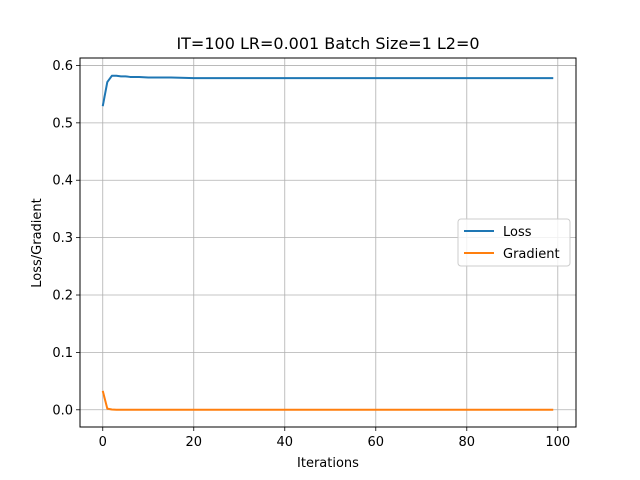 This screenshot has width=640, height=480. Describe the element at coordinates (517, 232) in the screenshot. I see `legend-label-loss: Loss` at that location.